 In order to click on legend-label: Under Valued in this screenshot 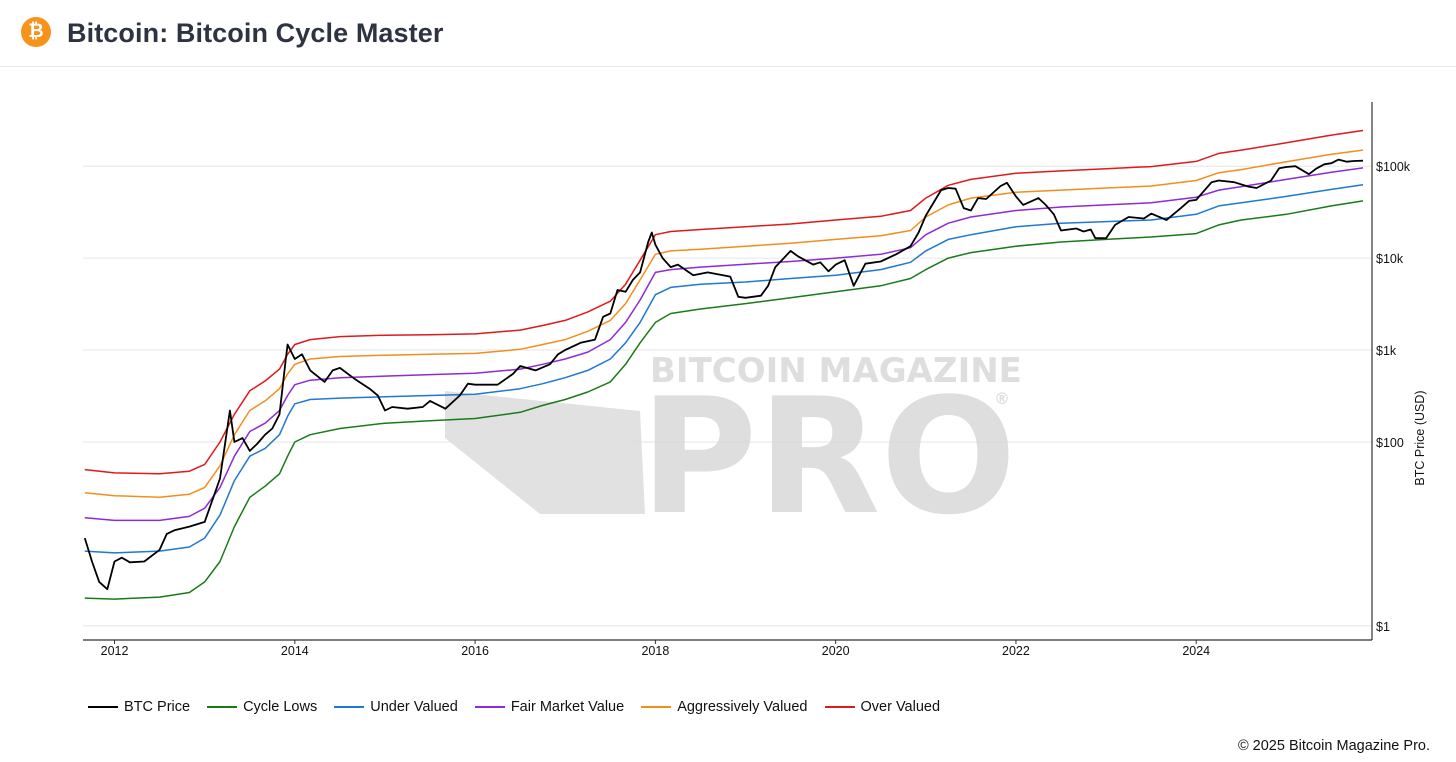, I will do `click(414, 707)`.